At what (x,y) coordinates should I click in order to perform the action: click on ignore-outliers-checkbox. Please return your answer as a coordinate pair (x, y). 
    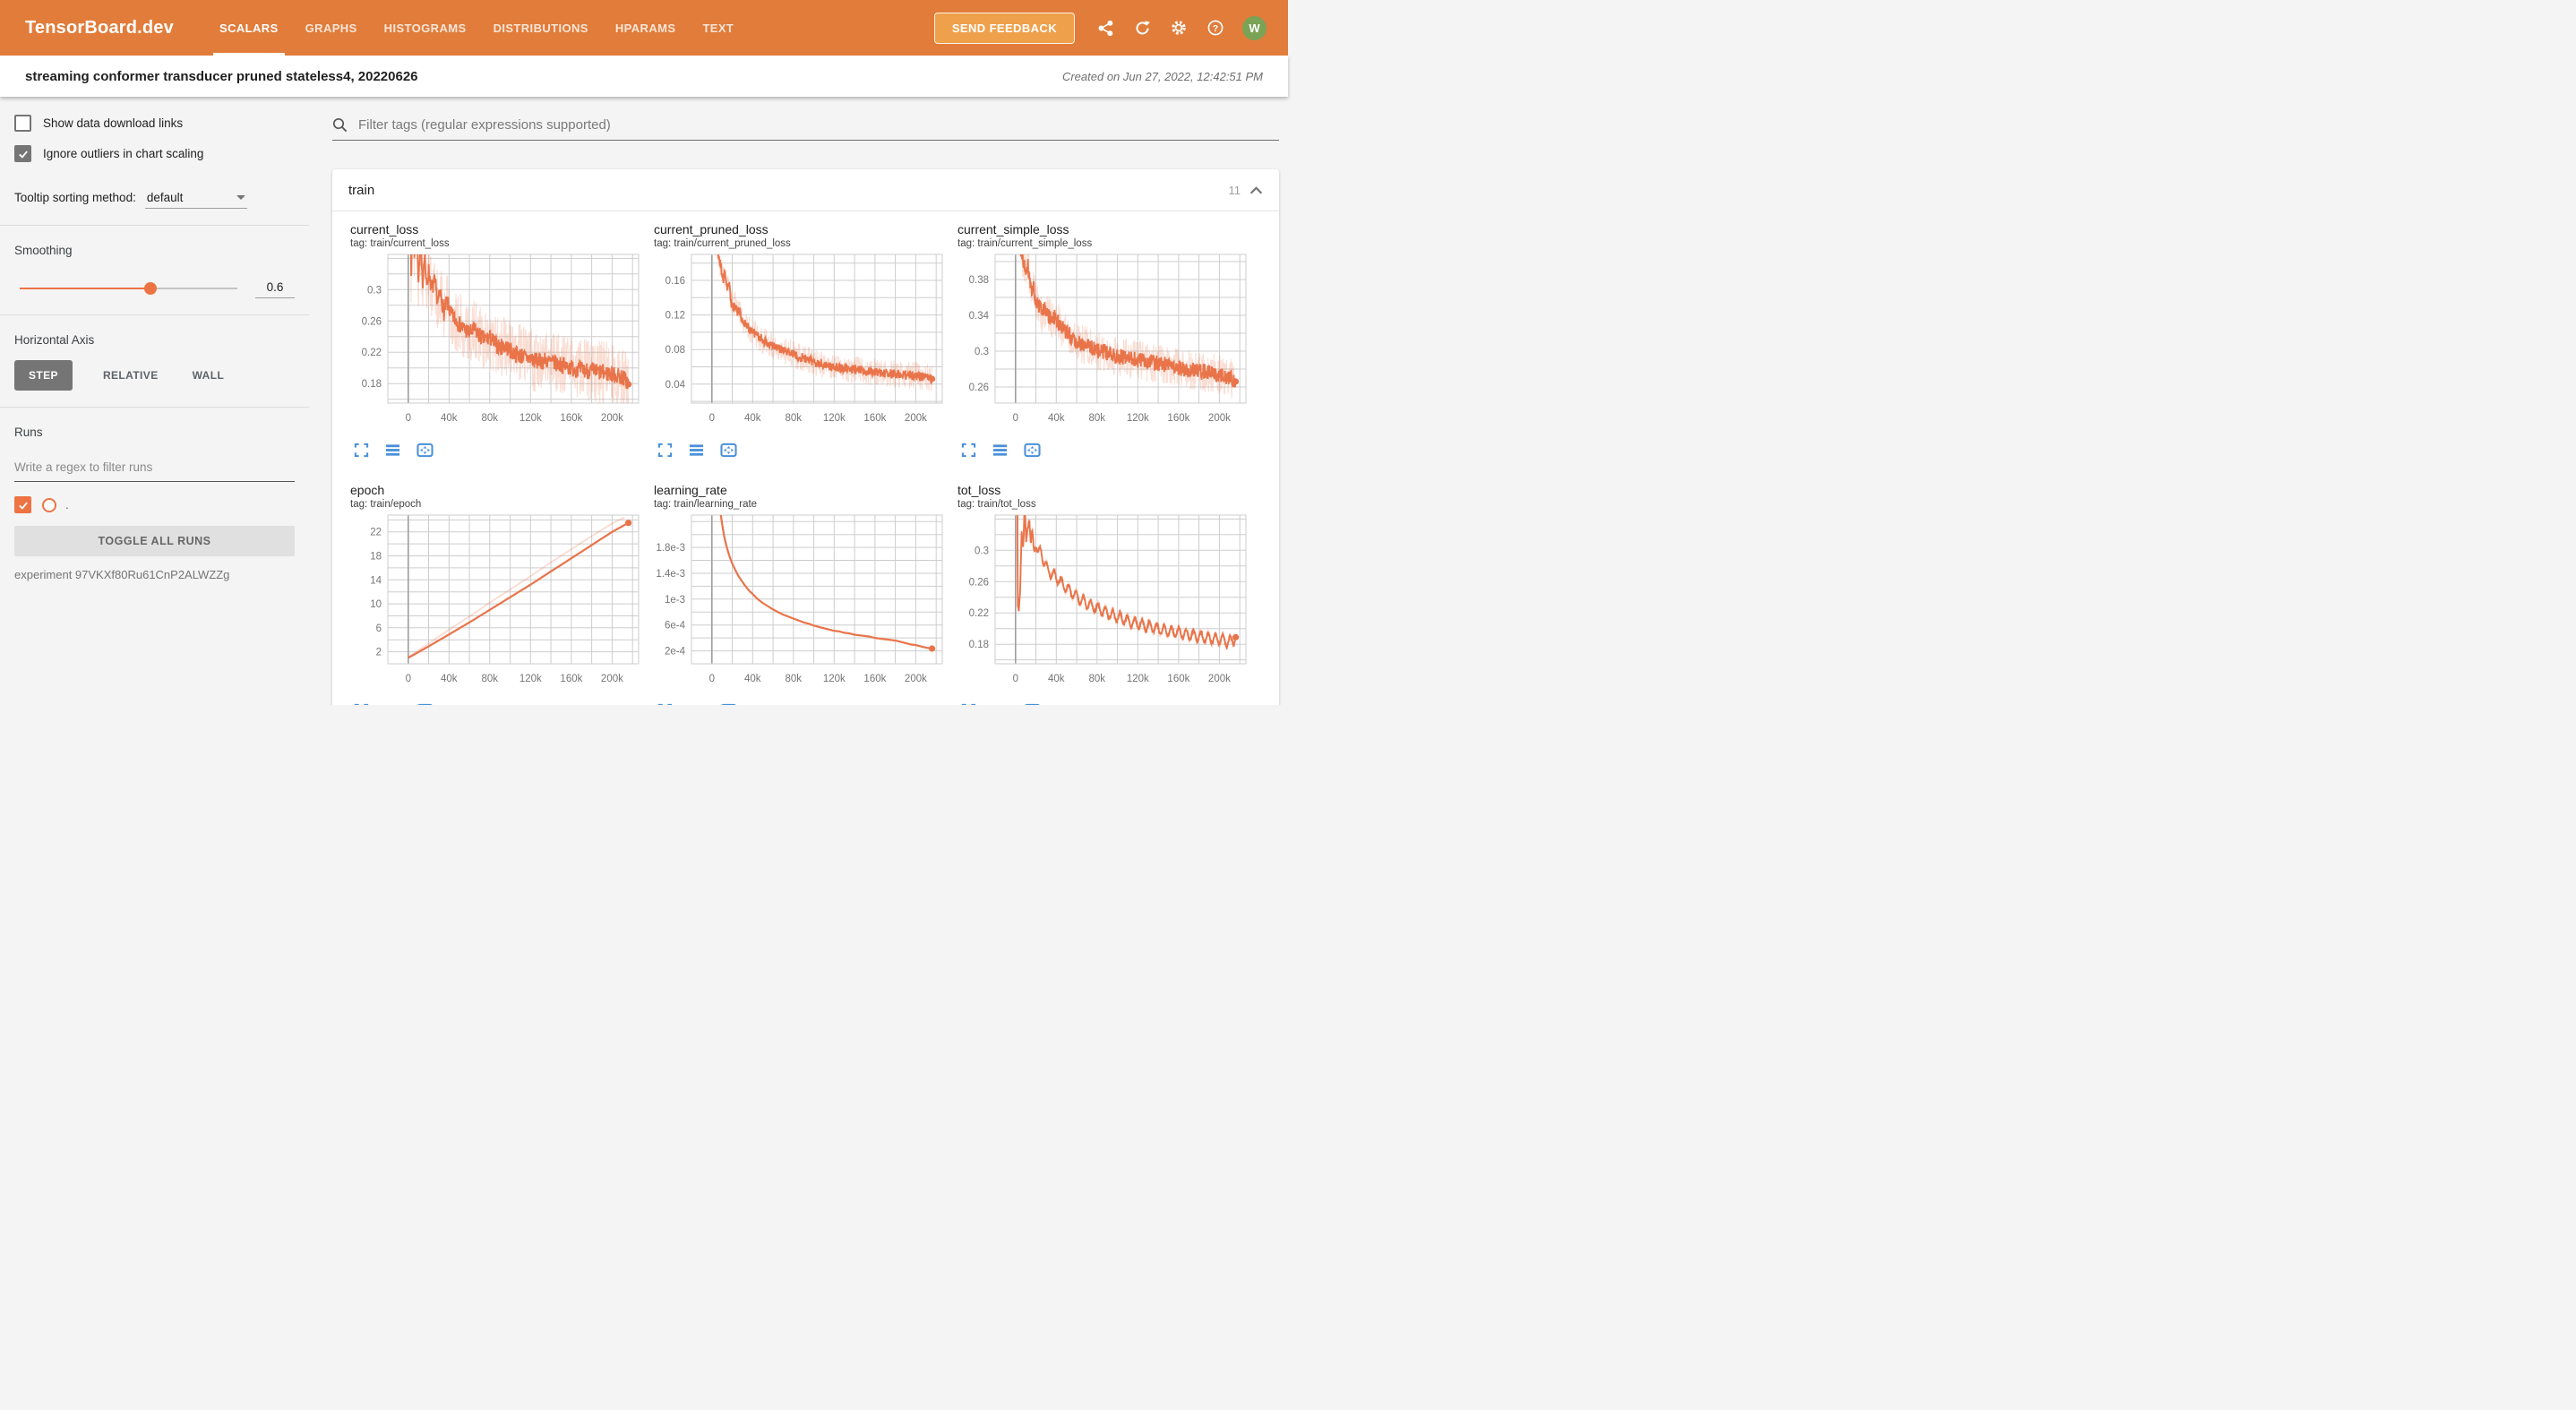
    Looking at the image, I should click on (22, 153).